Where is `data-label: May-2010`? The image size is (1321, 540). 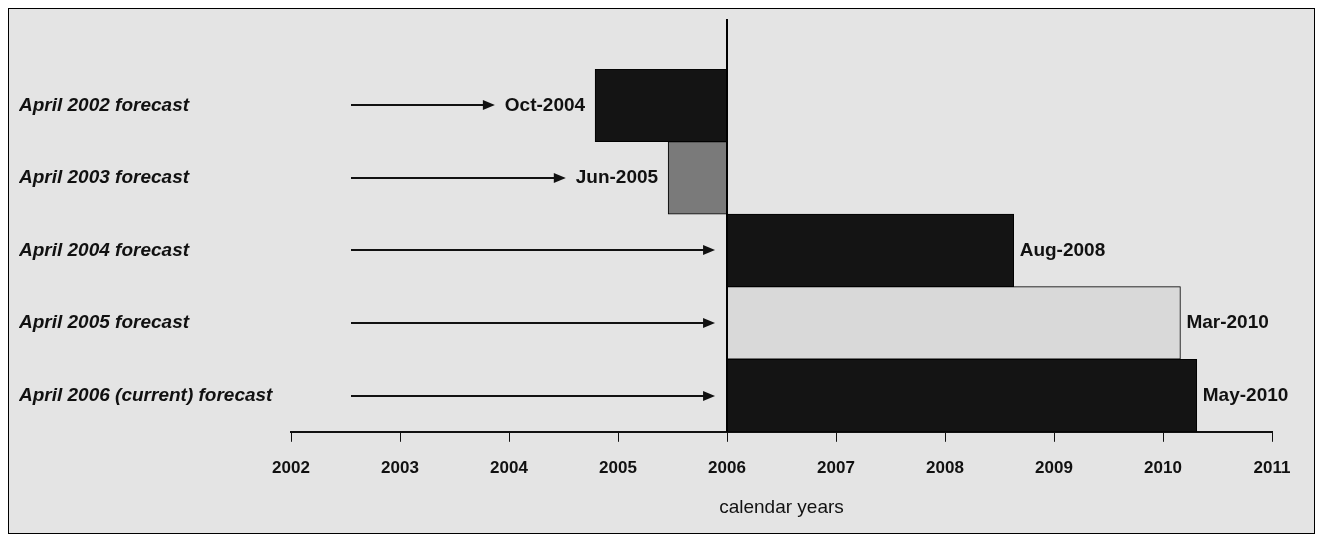
data-label: May-2010 is located at coordinates (1245, 394).